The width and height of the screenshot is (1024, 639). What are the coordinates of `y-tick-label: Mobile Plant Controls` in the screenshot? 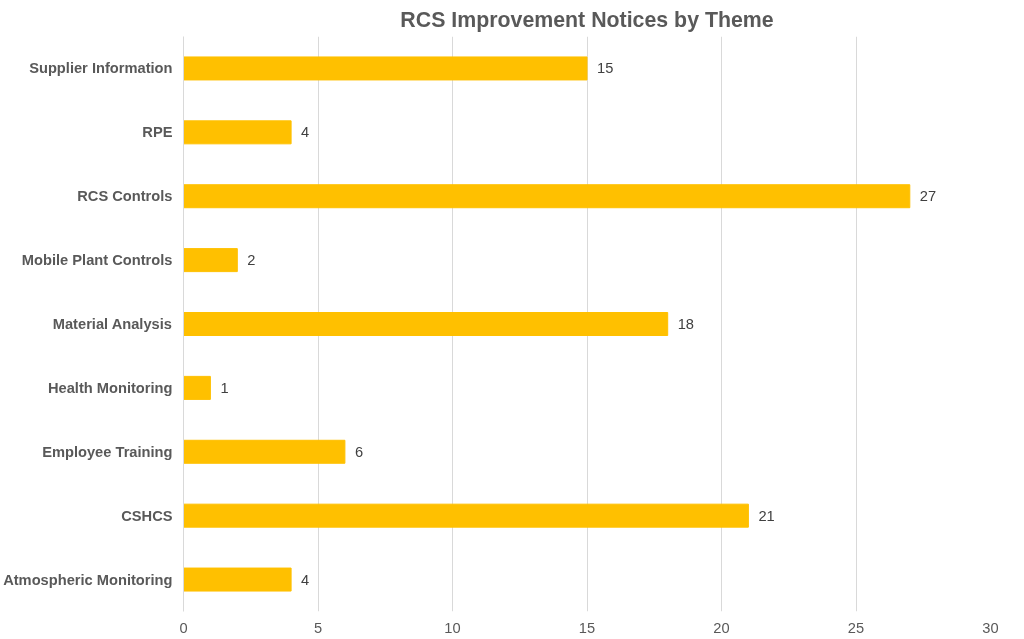 It's located at (97, 260).